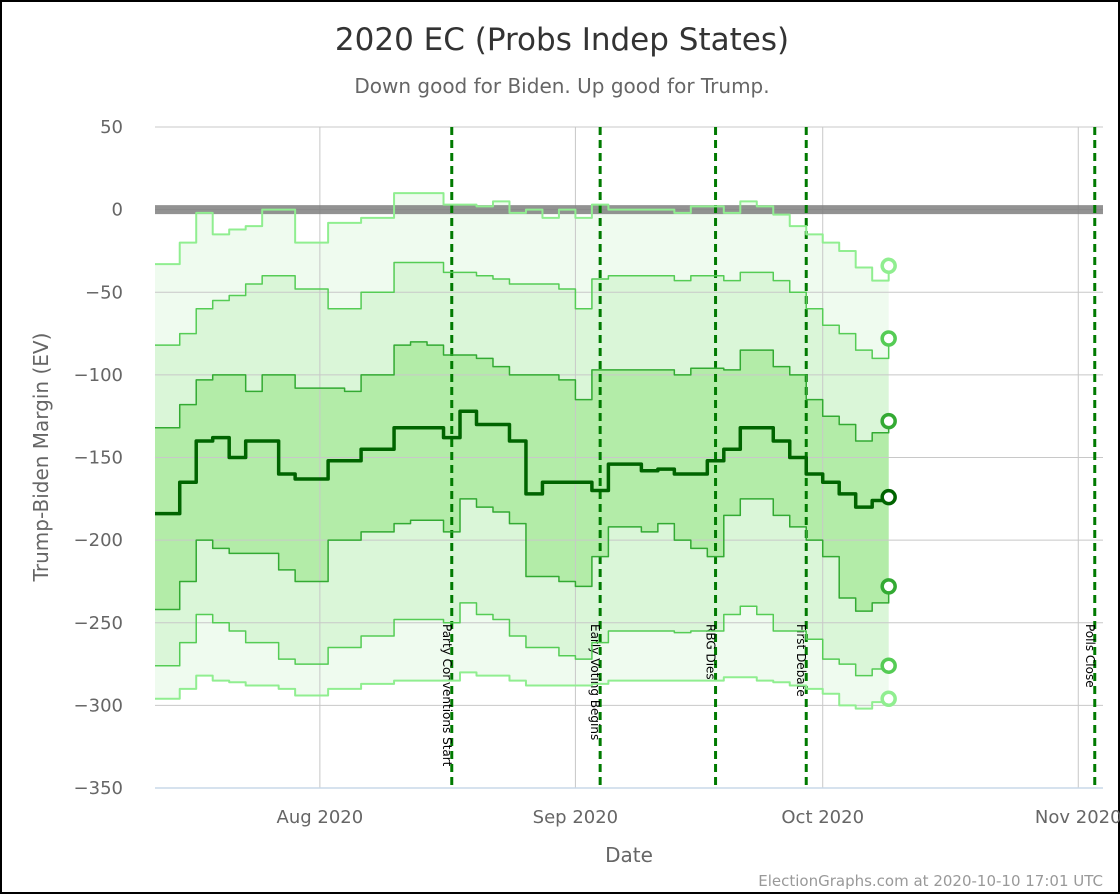 Image resolution: width=1120 pixels, height=896 pixels. Describe the element at coordinates (117, 210) in the screenshot. I see `y-tick-label: 0` at that location.